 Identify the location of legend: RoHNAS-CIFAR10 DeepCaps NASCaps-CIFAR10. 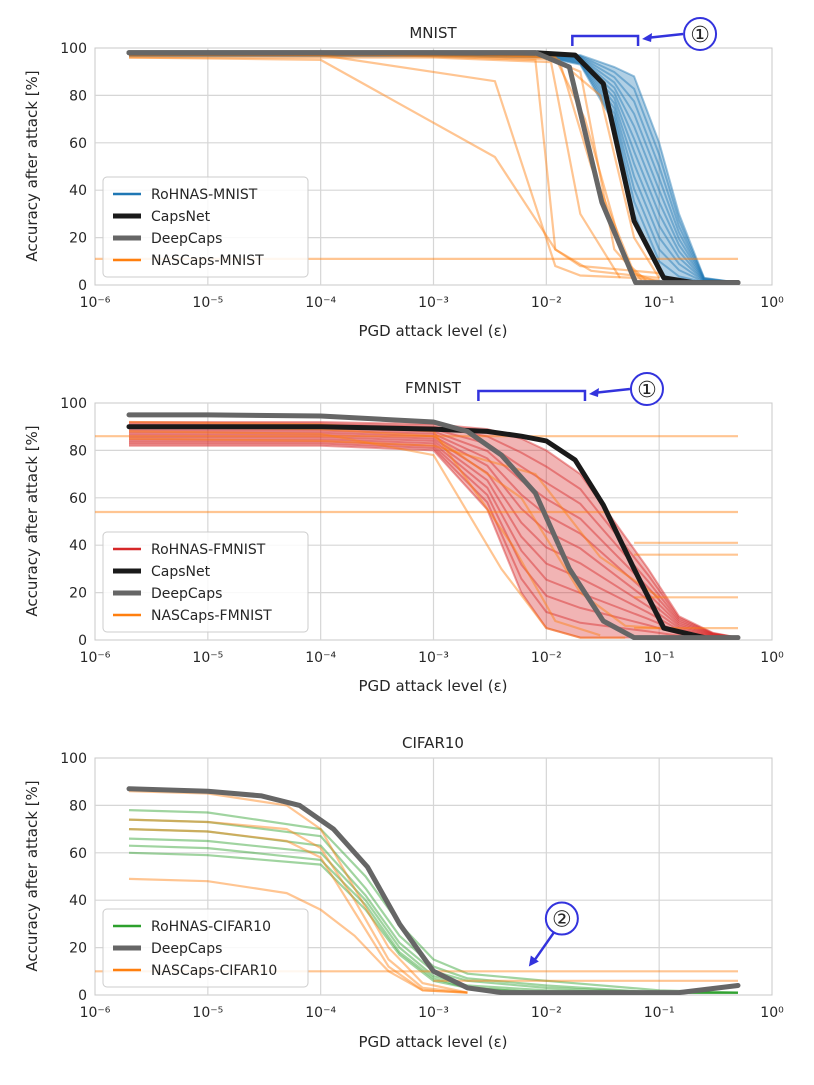
(205, 948).